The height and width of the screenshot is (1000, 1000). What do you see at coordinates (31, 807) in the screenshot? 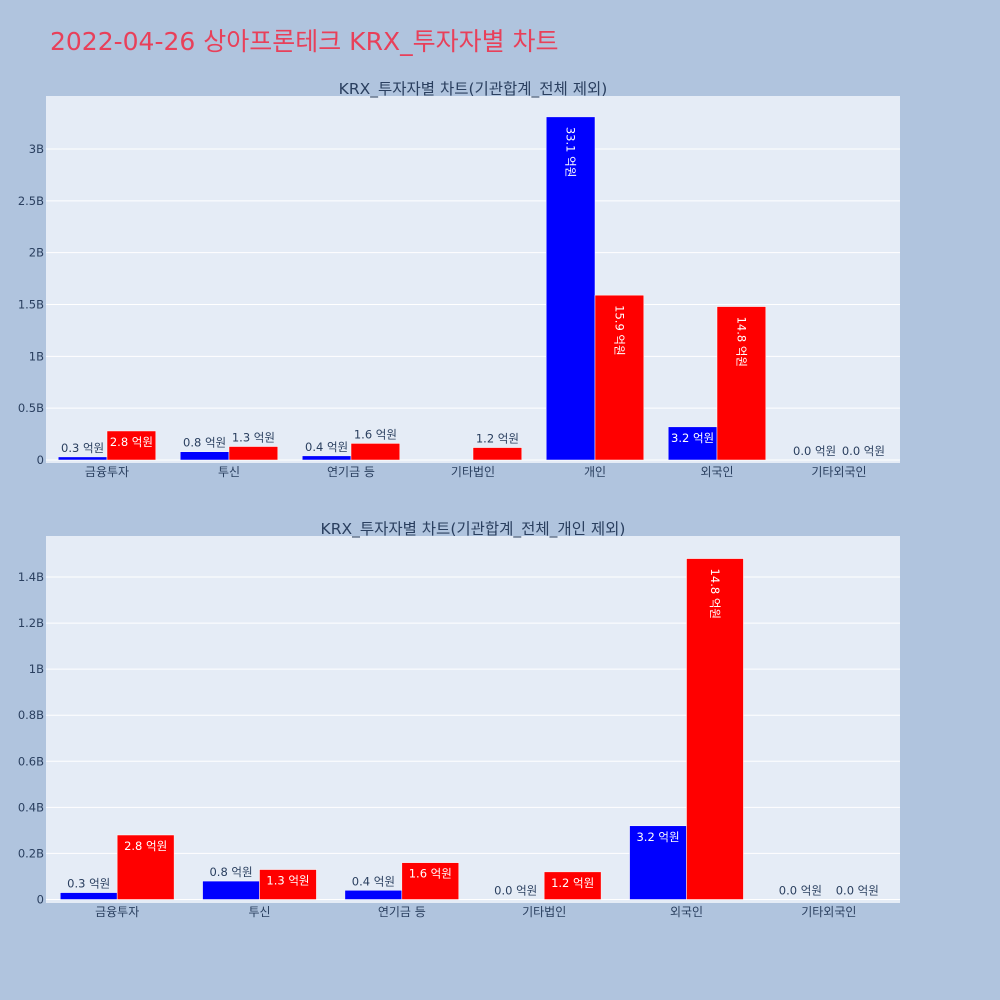
I see `y-tick-label: 0.4B` at bounding box center [31, 807].